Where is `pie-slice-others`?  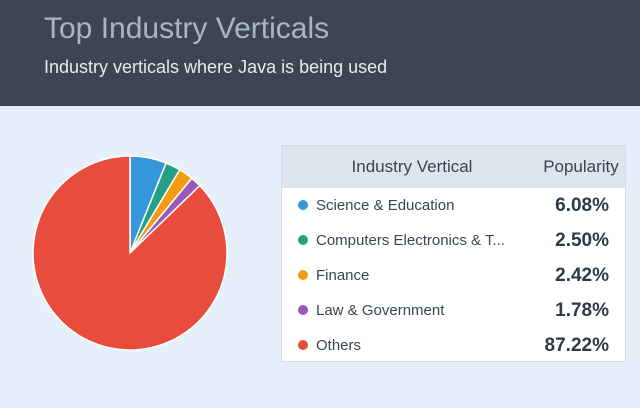 pie-slice-others is located at coordinates (130, 253).